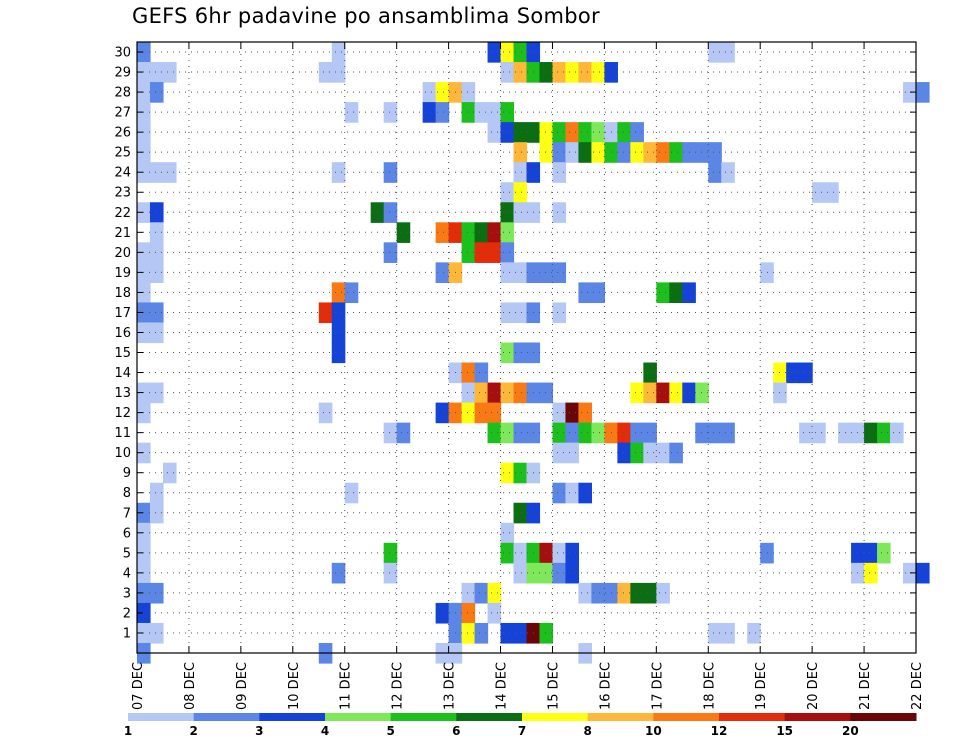 The width and height of the screenshot is (960, 742). Describe the element at coordinates (122, 213) in the screenshot. I see `y-tick-label: 22` at that location.